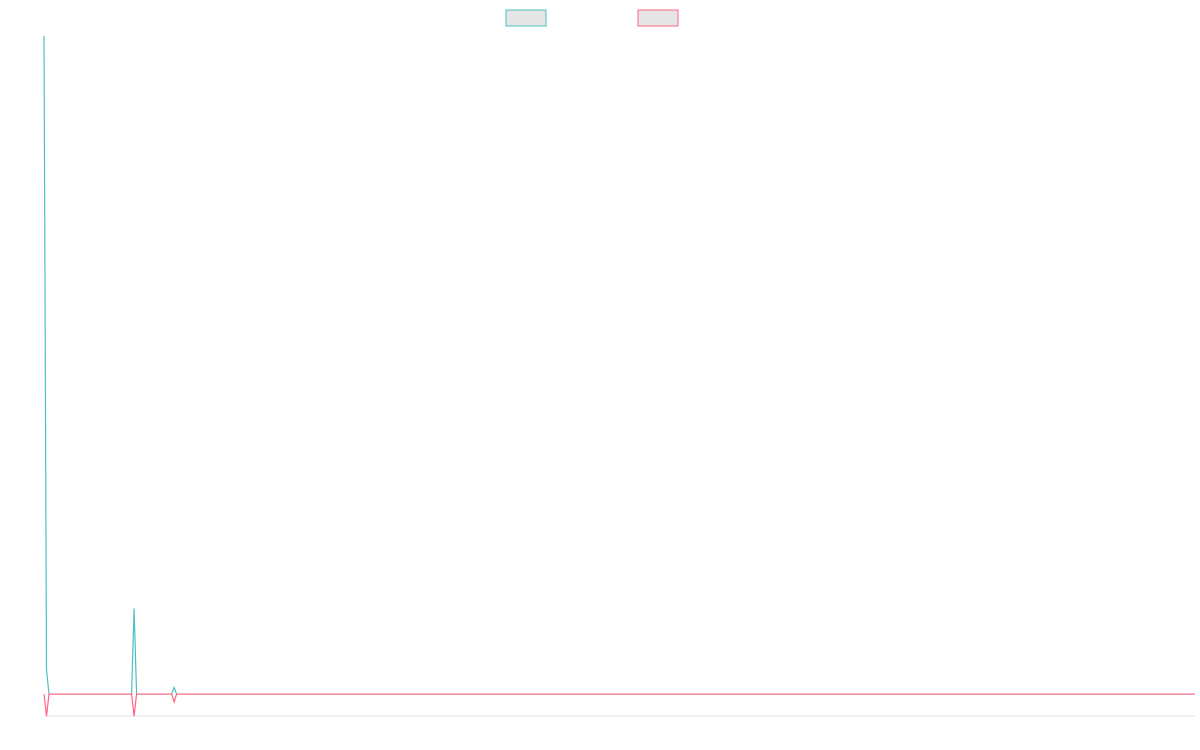 This screenshot has width=1200, height=750. I want to click on data-line, so click(619, 705).